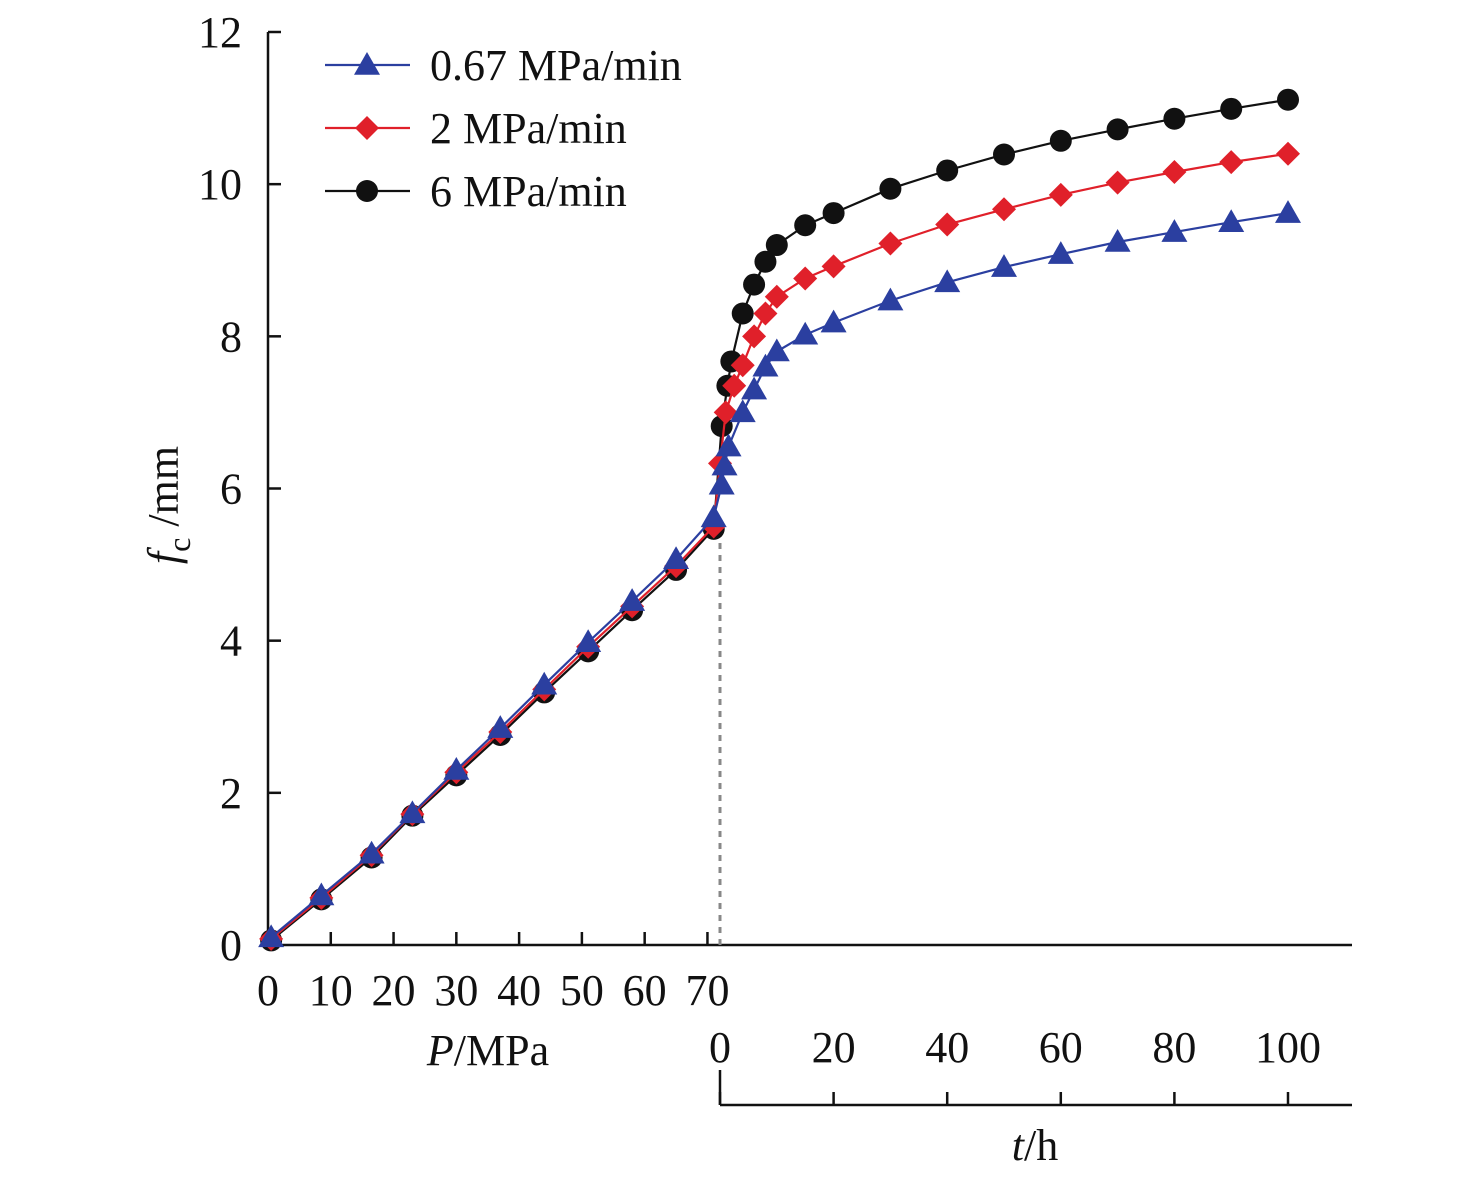 The width and height of the screenshot is (1476, 1181). What do you see at coordinates (231, 641) in the screenshot?
I see `y-tick-label: 4` at bounding box center [231, 641].